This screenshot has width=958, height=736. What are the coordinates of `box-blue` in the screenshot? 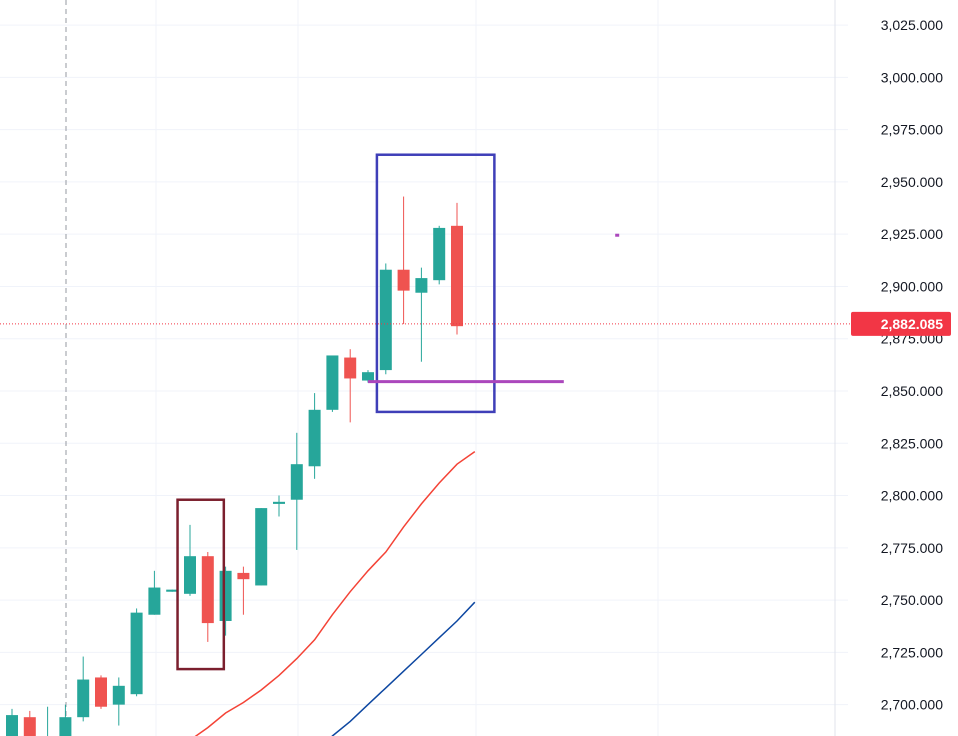 It's located at (435, 283).